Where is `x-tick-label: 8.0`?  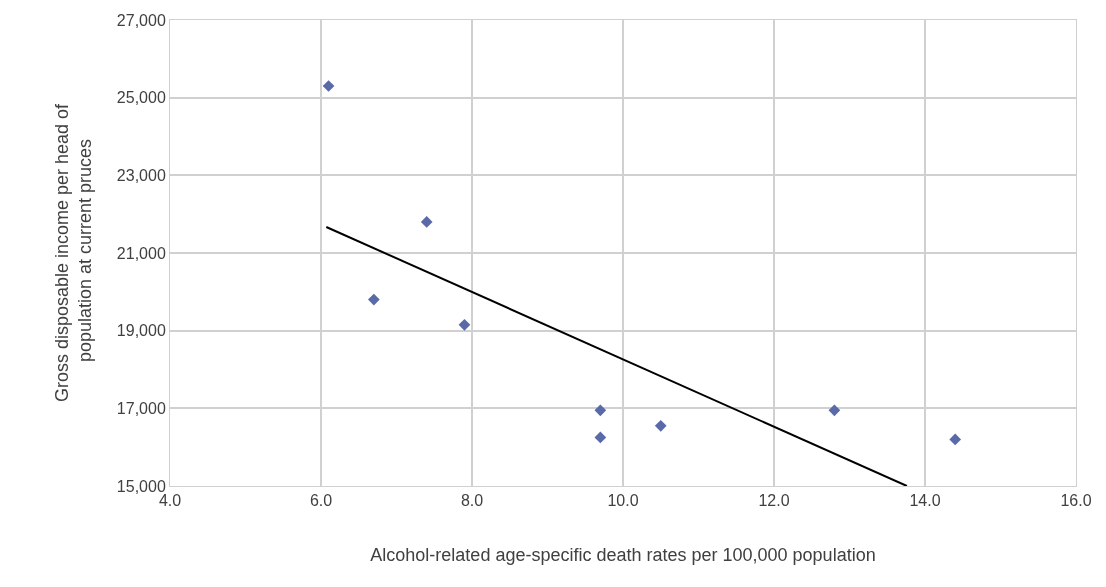 x-tick-label: 8.0 is located at coordinates (472, 501).